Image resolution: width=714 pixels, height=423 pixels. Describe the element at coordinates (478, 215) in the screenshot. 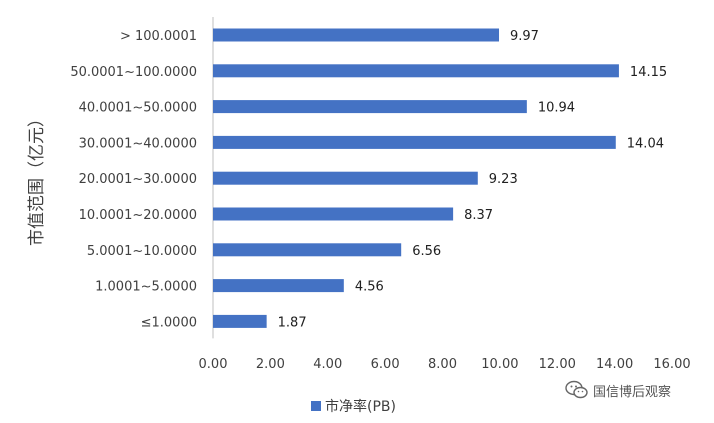

I see `data-label: 8.37` at that location.